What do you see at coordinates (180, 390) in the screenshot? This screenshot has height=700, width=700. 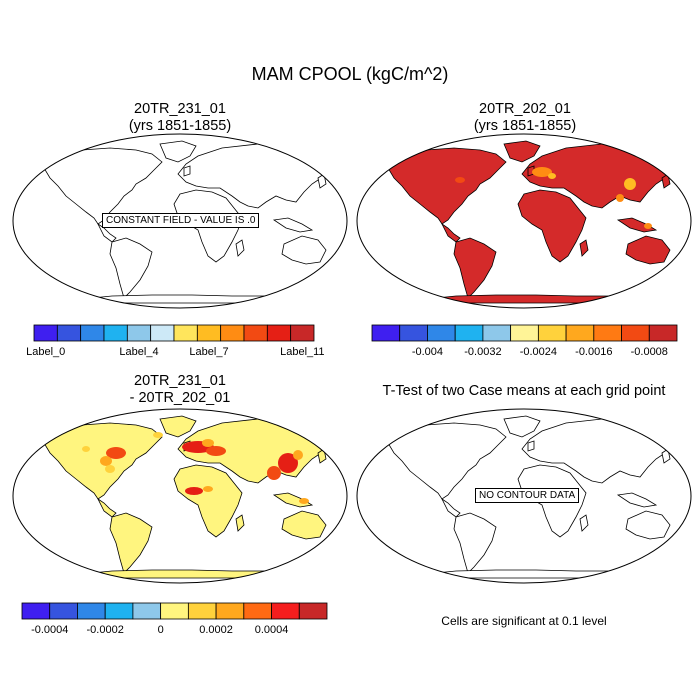 I see `panel-3-title: 20TR_231_01 - 20TR_202_01` at bounding box center [180, 390].